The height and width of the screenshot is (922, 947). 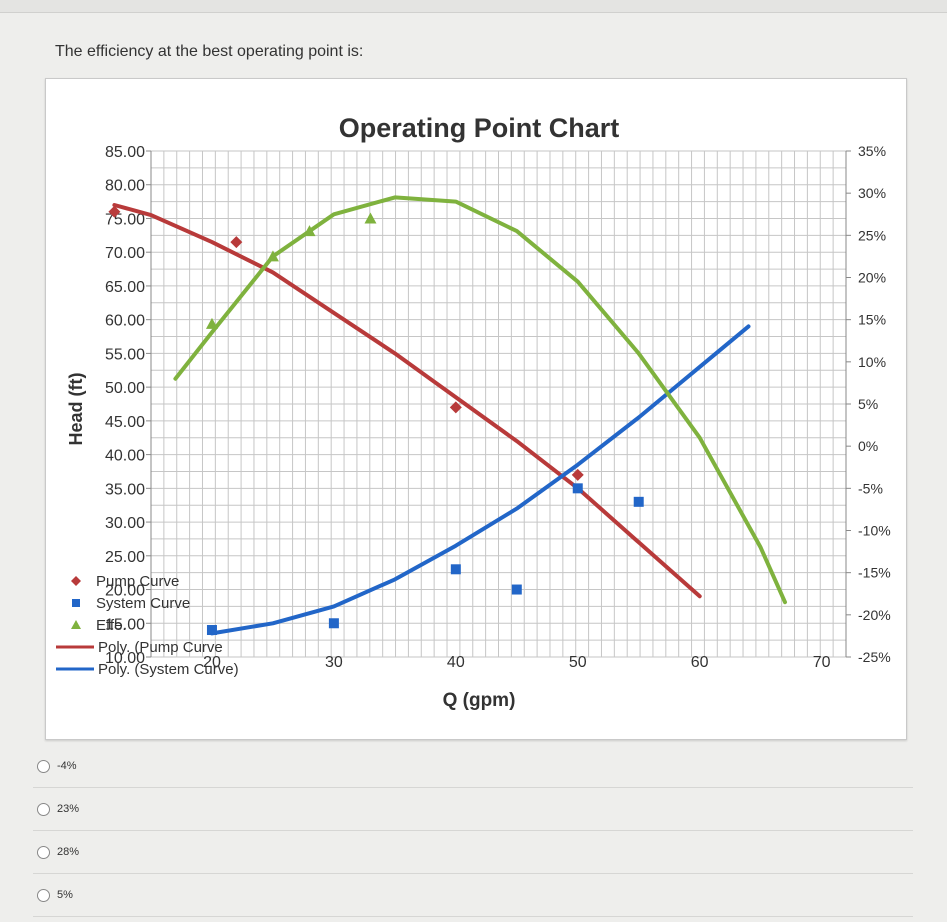 I want to click on legend-label: Poly. (Pump Curve, so click(x=160, y=647).